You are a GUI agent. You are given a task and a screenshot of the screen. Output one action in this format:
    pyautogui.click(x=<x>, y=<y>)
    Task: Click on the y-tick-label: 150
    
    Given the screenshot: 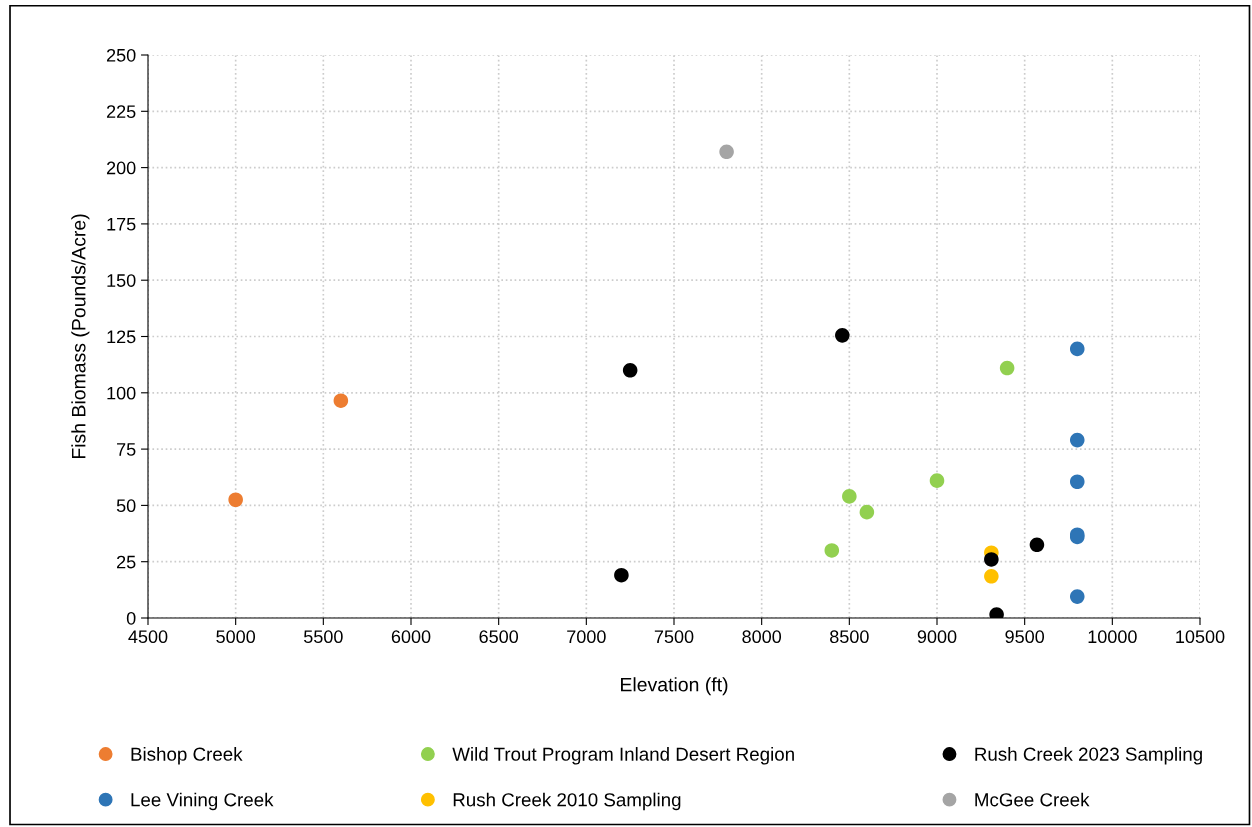 What is the action you would take?
    pyautogui.click(x=121, y=280)
    